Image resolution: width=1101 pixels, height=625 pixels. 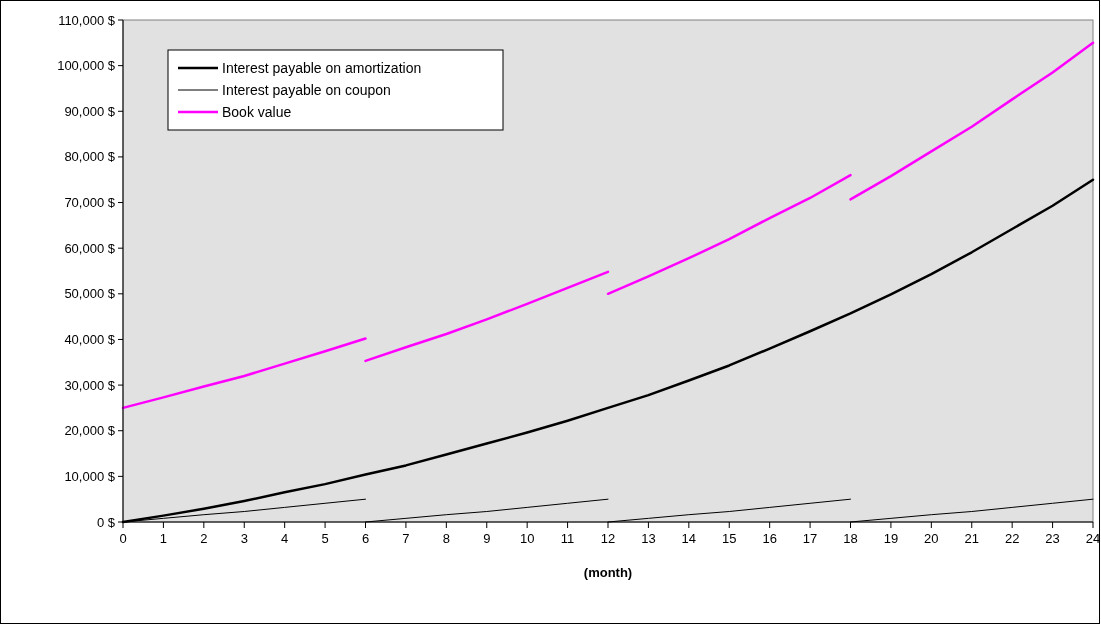 What do you see at coordinates (90, 339) in the screenshot?
I see `y-tick-label: 40,000 $` at bounding box center [90, 339].